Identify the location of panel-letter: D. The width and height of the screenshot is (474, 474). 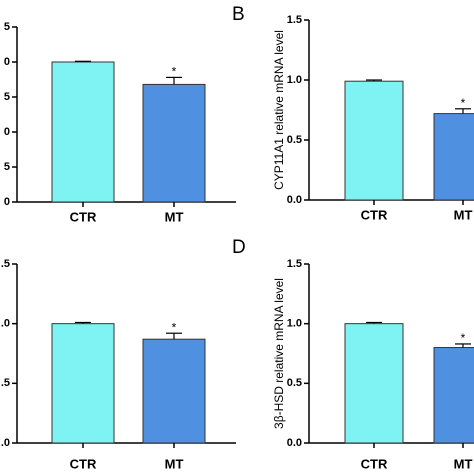
(239, 247).